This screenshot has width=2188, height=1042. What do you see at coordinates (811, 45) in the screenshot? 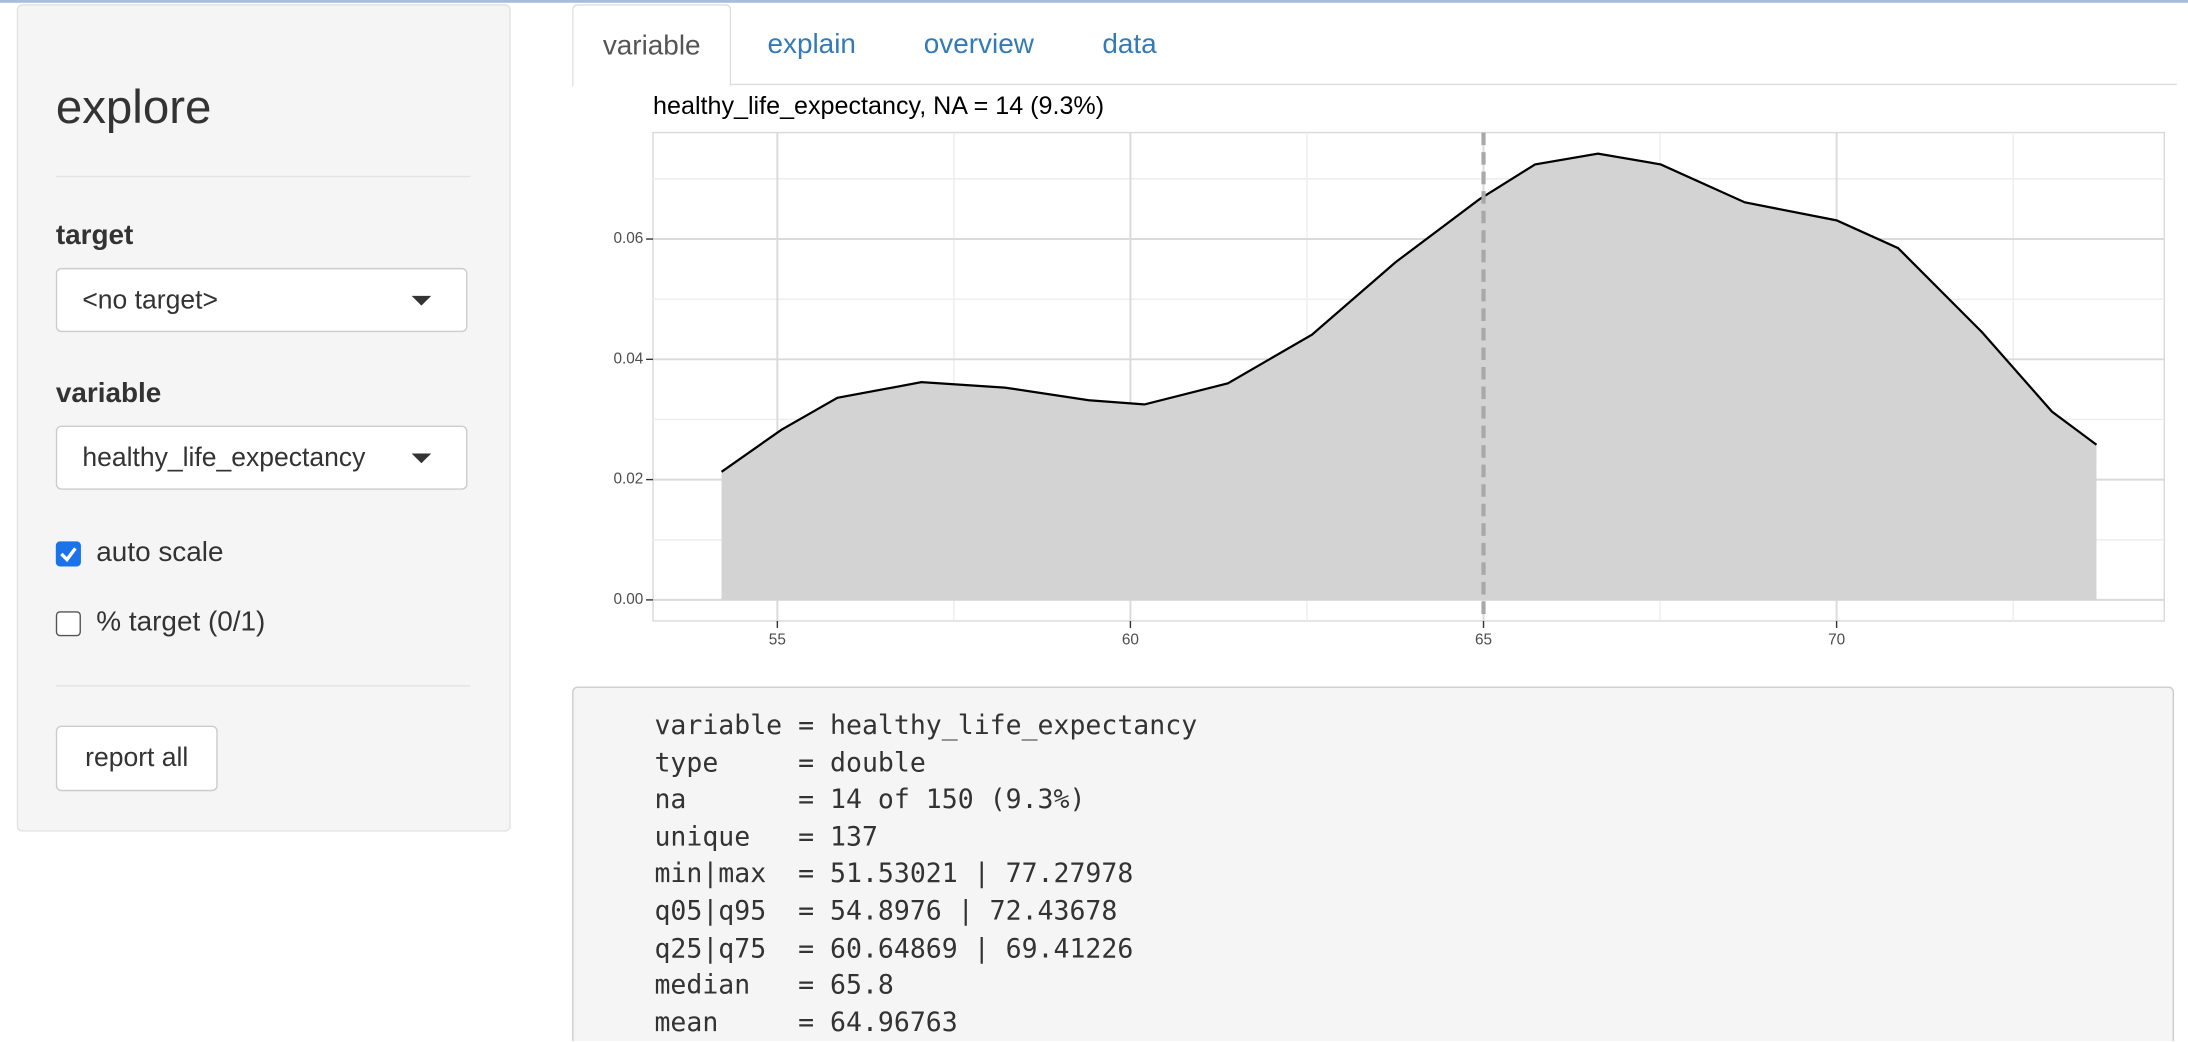
I see `tab: explain` at bounding box center [811, 45].